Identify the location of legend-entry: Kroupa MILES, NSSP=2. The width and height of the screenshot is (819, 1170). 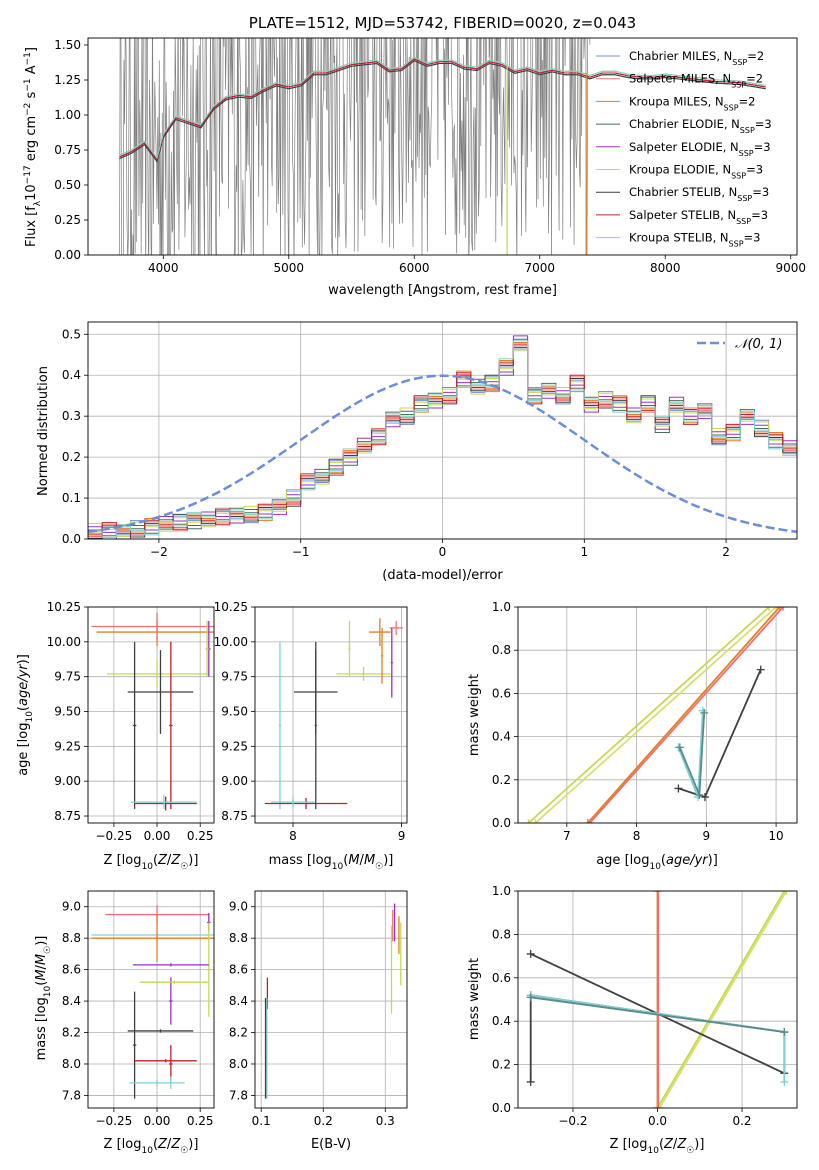
(692, 103).